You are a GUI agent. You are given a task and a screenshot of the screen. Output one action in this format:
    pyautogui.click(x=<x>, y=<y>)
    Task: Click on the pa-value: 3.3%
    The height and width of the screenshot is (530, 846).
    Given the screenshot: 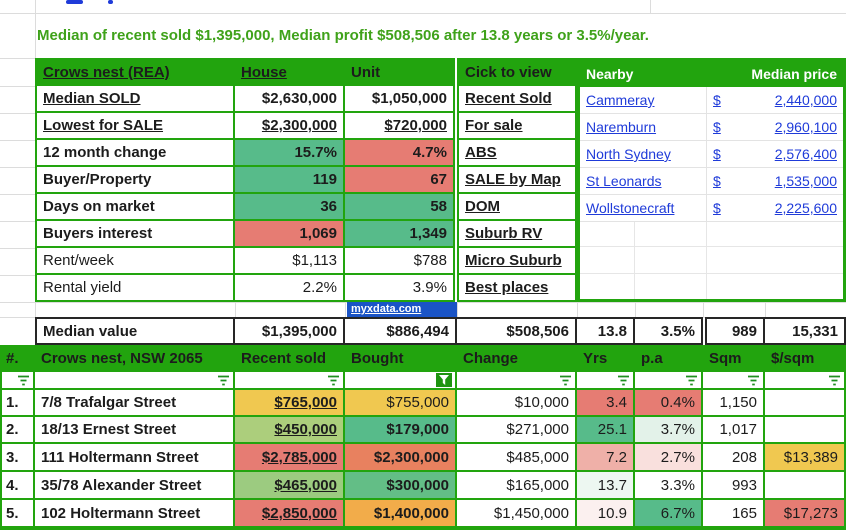 What is the action you would take?
    pyautogui.click(x=669, y=486)
    